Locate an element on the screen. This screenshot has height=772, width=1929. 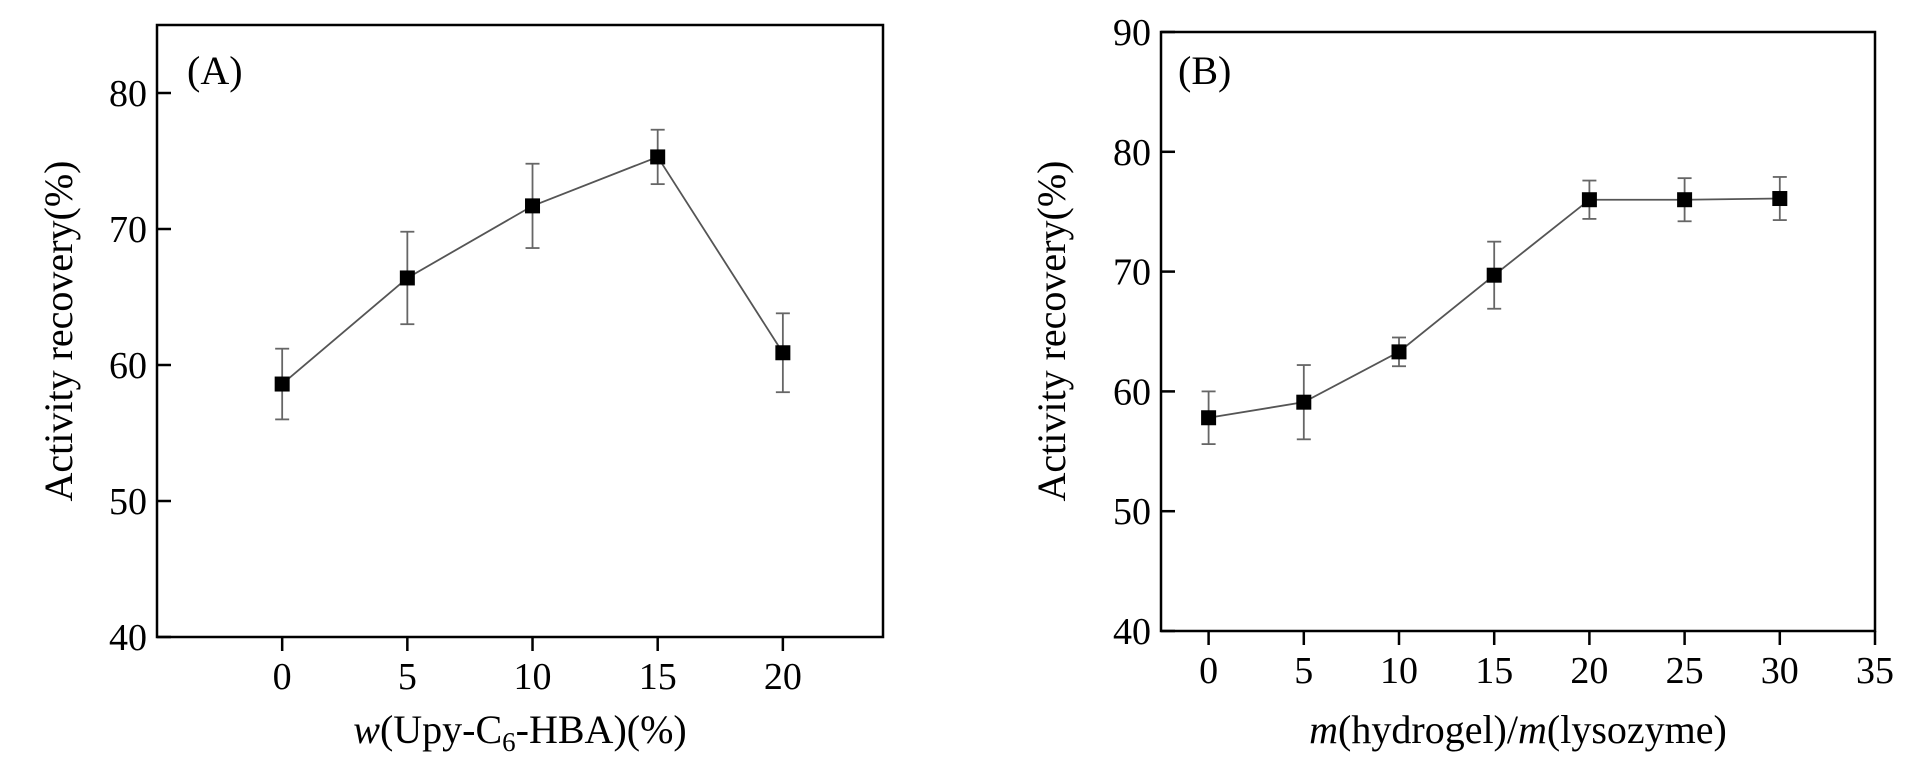
series-b is located at coordinates (1494, 311).